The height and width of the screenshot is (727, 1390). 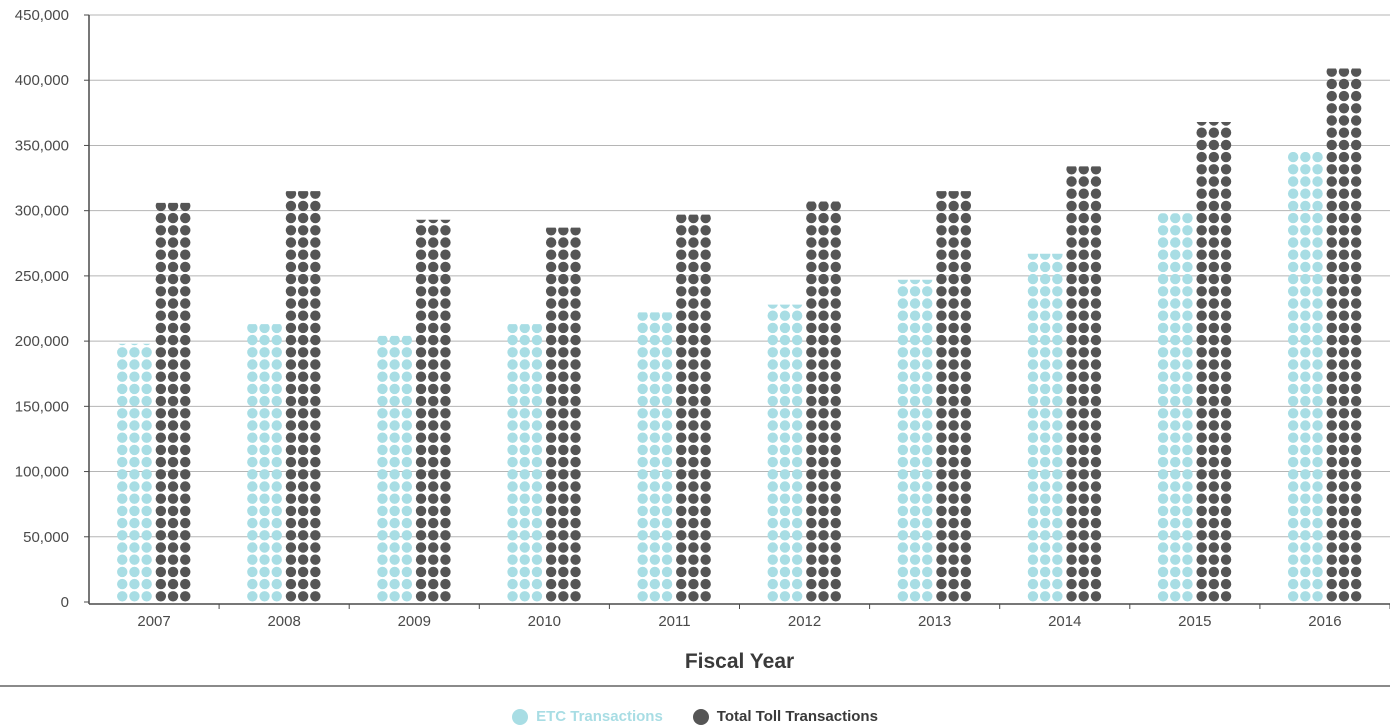 What do you see at coordinates (520, 716) in the screenshot?
I see `legend-swatch-etc` at bounding box center [520, 716].